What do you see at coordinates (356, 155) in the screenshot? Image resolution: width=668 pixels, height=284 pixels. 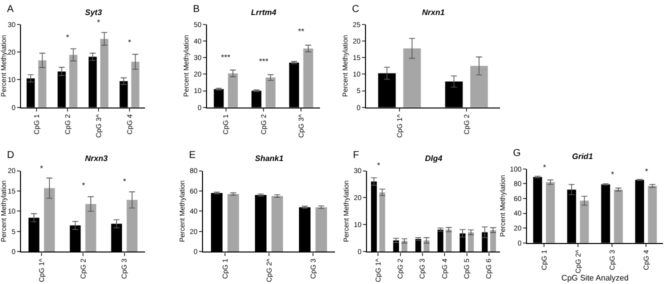 I see `text: F` at bounding box center [356, 155].